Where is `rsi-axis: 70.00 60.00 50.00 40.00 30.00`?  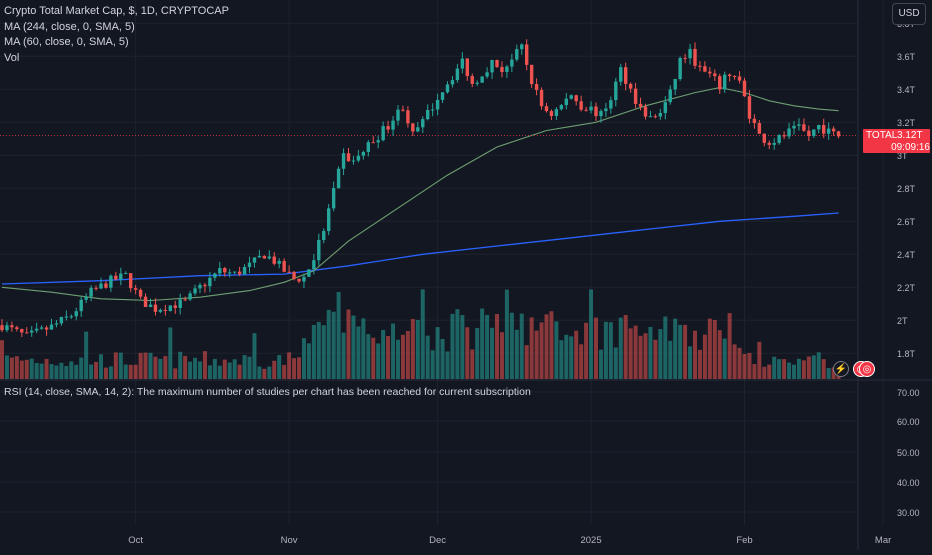
rsi-axis: 70.00 60.00 50.00 40.00 30.00 is located at coordinates (908, 453).